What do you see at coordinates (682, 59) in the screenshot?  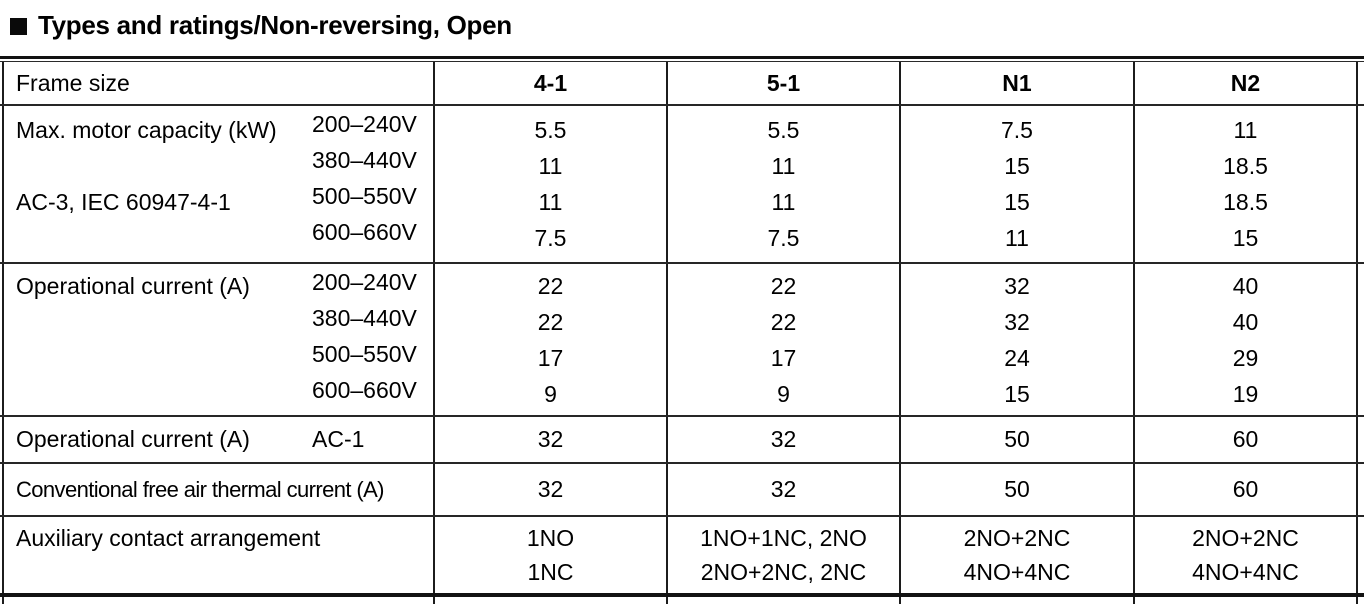 I see `table-top-double-border` at bounding box center [682, 59].